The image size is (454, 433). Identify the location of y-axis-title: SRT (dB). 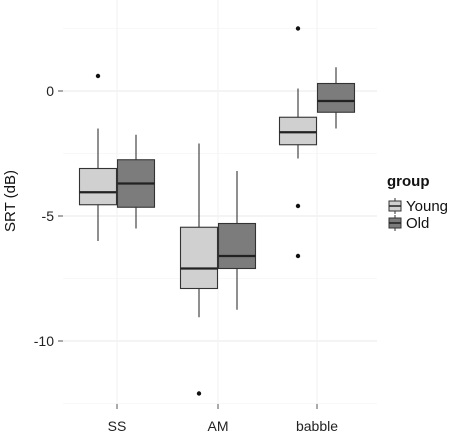
(10, 201).